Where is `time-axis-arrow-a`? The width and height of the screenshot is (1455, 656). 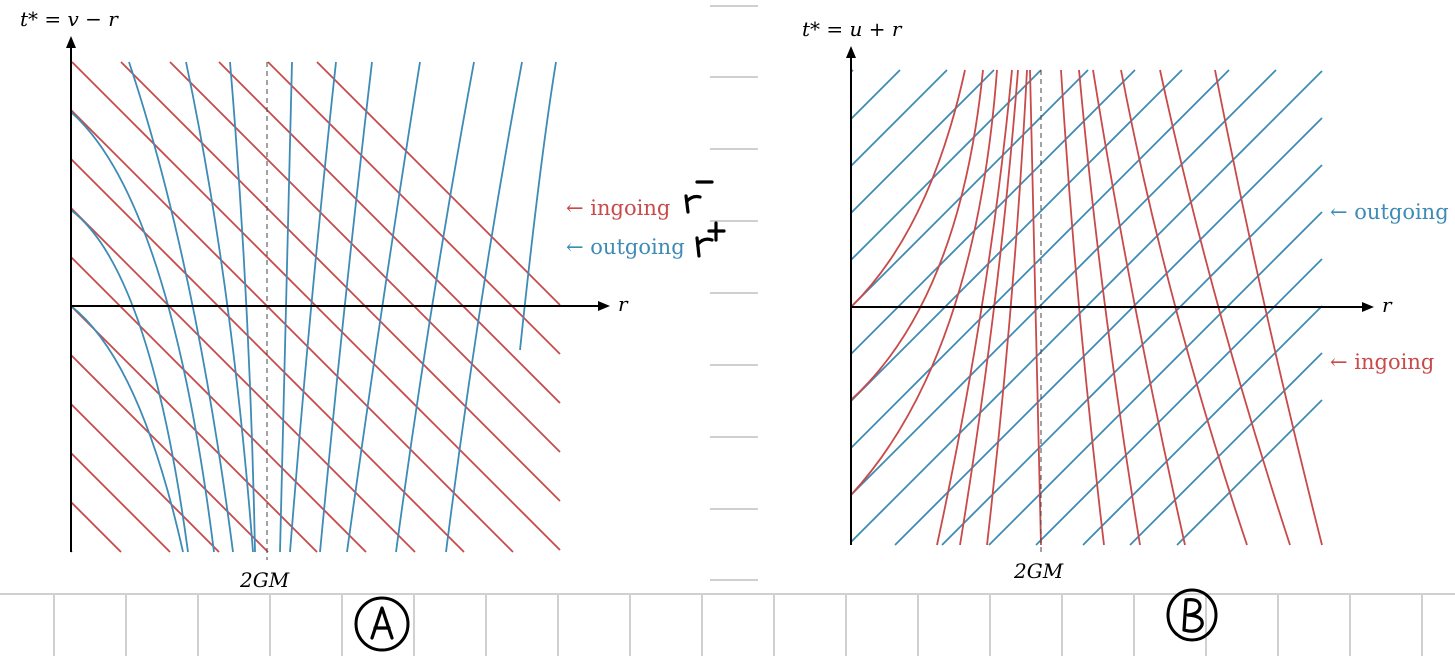
time-axis-arrow-a is located at coordinates (71, 42).